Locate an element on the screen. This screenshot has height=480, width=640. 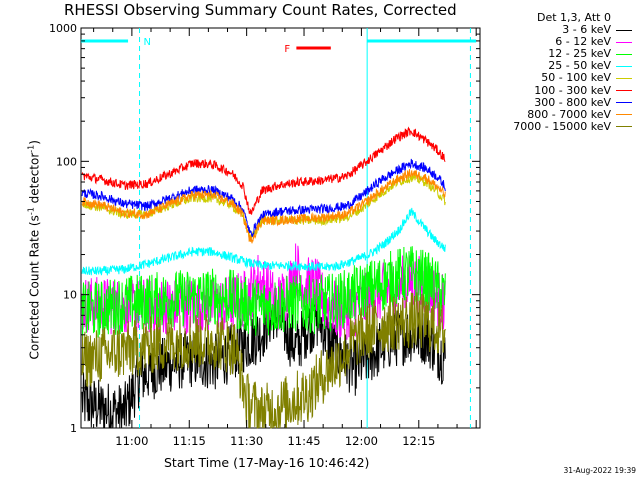
x-tick-label: 11:00 is located at coordinates (131, 441).